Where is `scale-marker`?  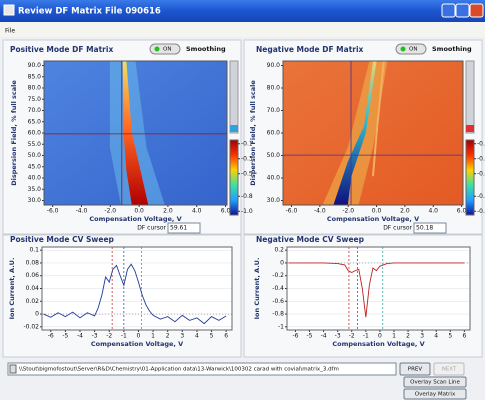
scale-marker is located at coordinates (470, 128).